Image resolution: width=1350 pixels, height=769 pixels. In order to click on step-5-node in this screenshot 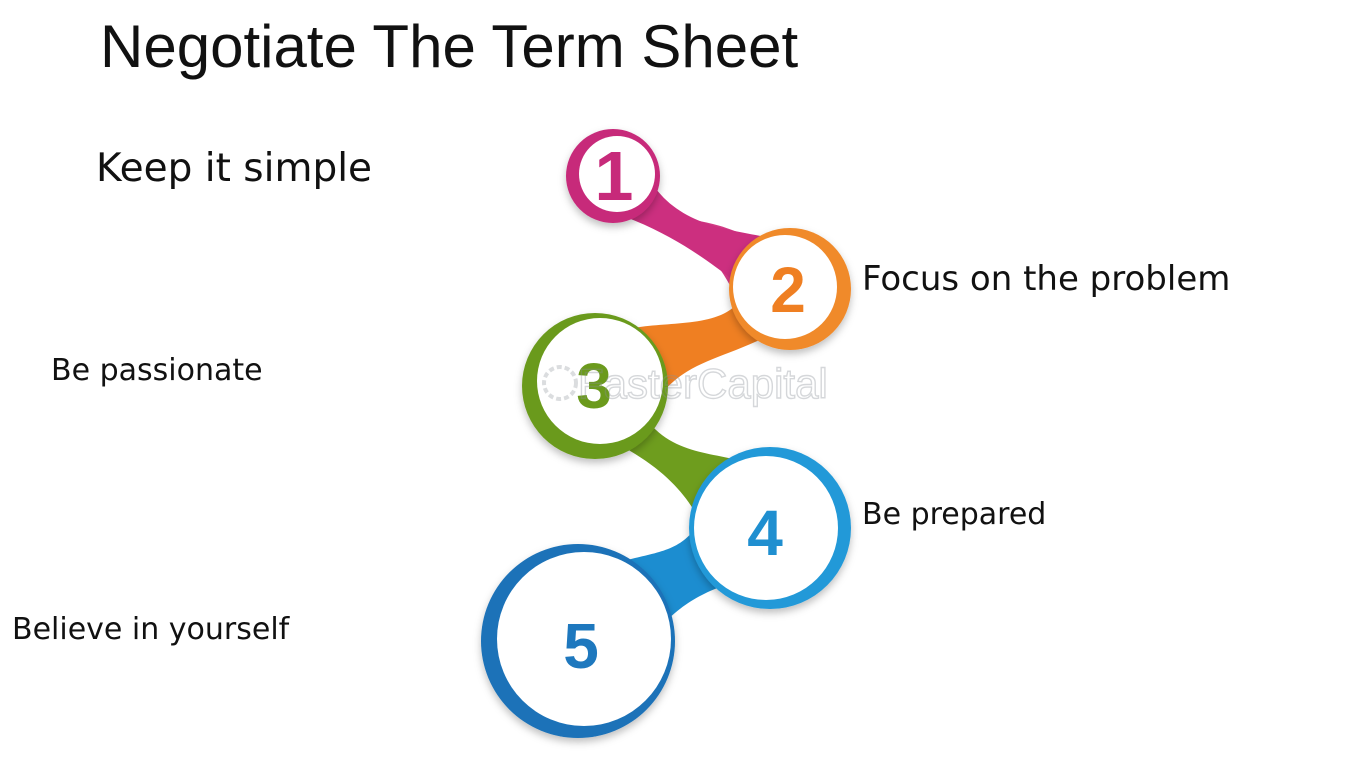, I will do `click(578, 641)`.